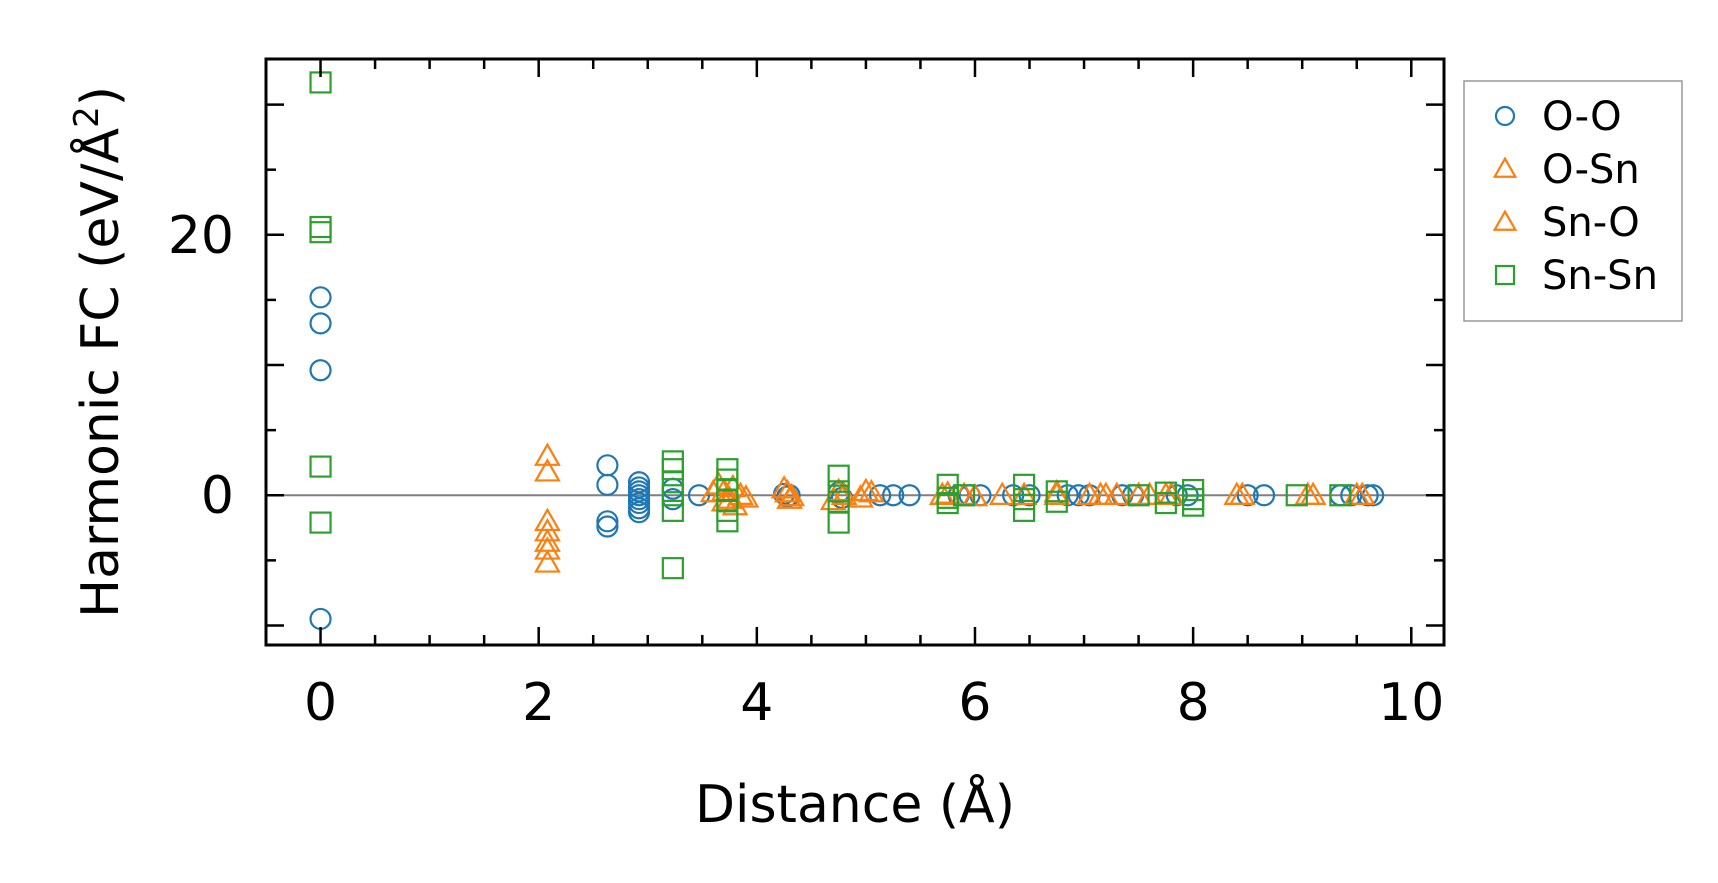 The width and height of the screenshot is (1718, 883). I want to click on legend-marker-sn-sn, so click(1505, 275).